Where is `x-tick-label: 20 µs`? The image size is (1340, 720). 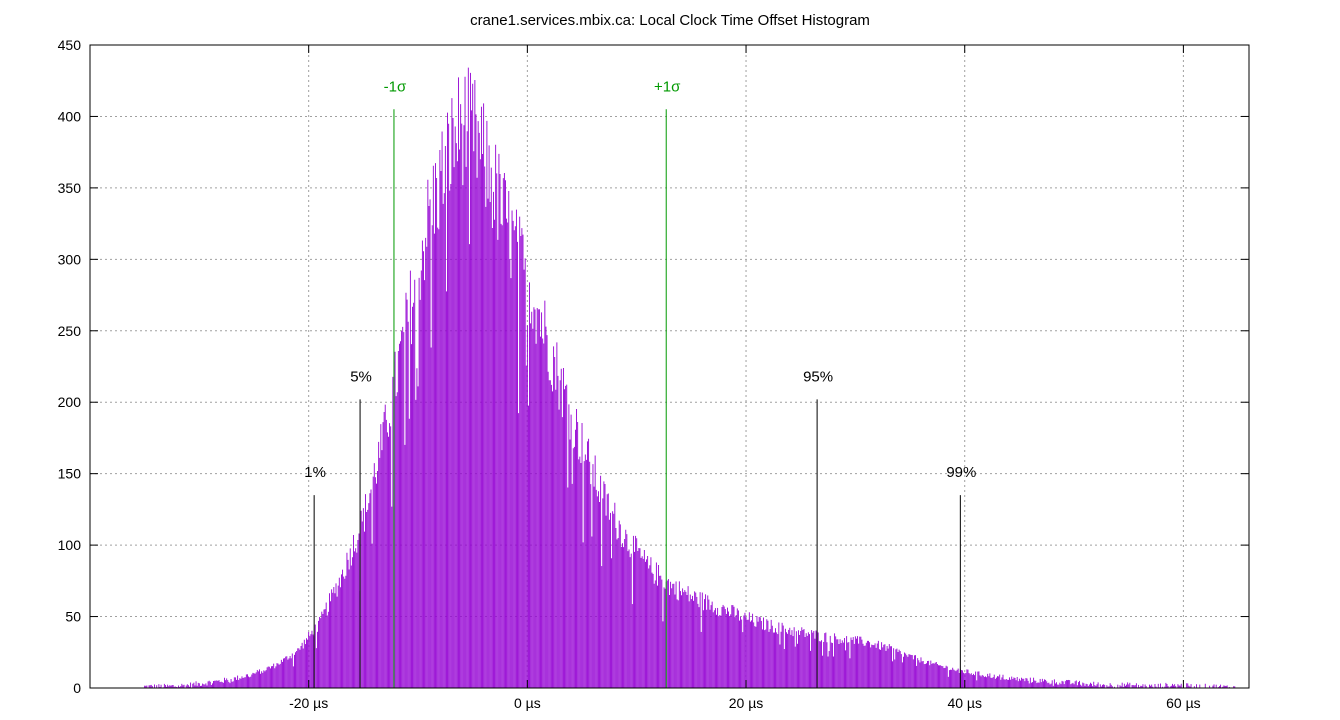 x-tick-label: 20 µs is located at coordinates (746, 703).